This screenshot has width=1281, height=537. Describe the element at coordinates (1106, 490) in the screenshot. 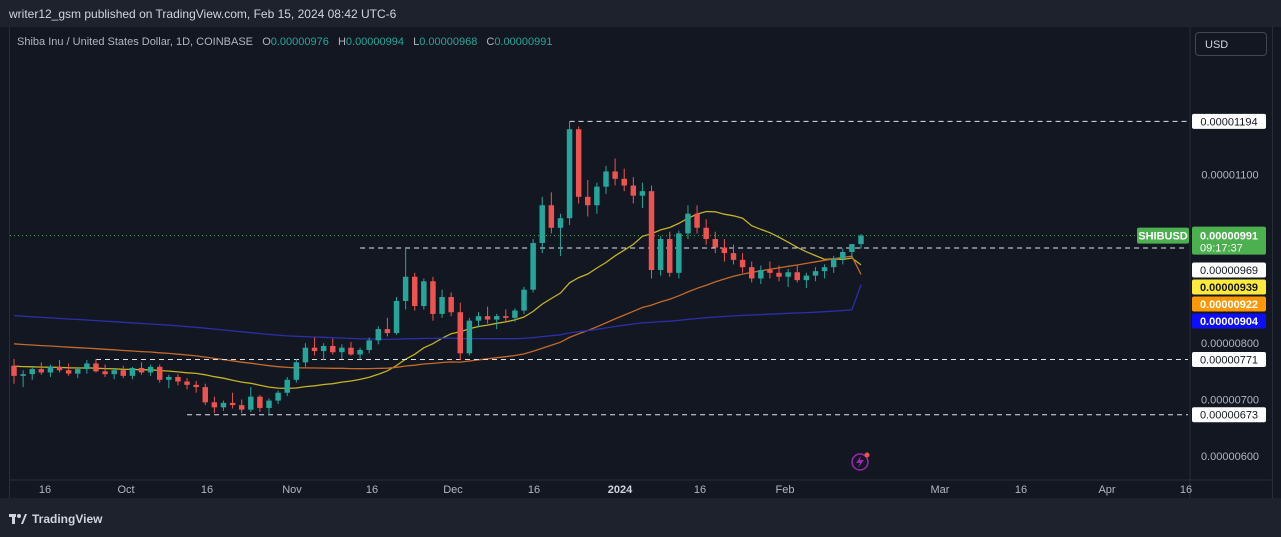

I see `x-tick-label: Apr` at that location.